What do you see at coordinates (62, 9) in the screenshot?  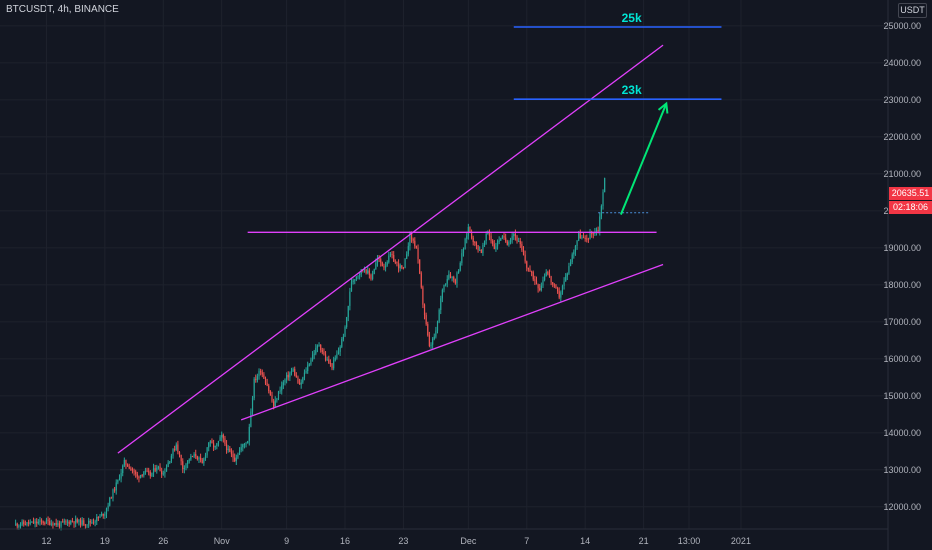 I see `symbol-title: BTCUSDT, 4h, BINANCE` at bounding box center [62, 9].